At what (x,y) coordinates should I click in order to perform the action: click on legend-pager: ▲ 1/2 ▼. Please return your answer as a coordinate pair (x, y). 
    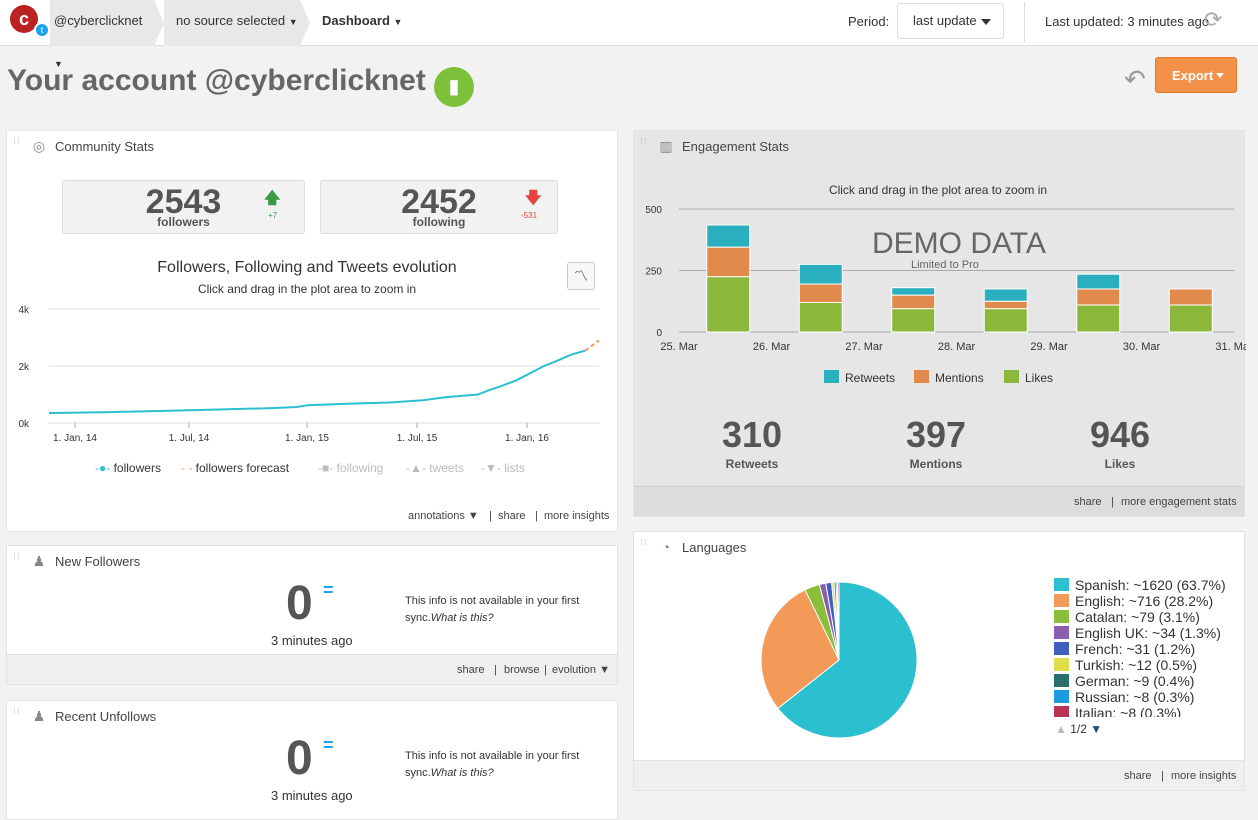
    Looking at the image, I should click on (1078, 729).